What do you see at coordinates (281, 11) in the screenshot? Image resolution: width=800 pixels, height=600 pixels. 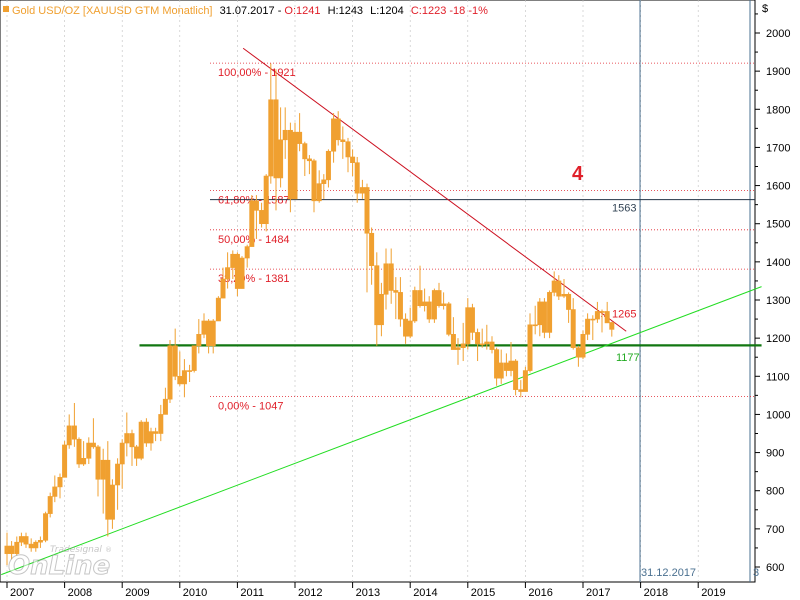 I see `header-sep: -` at bounding box center [281, 11].